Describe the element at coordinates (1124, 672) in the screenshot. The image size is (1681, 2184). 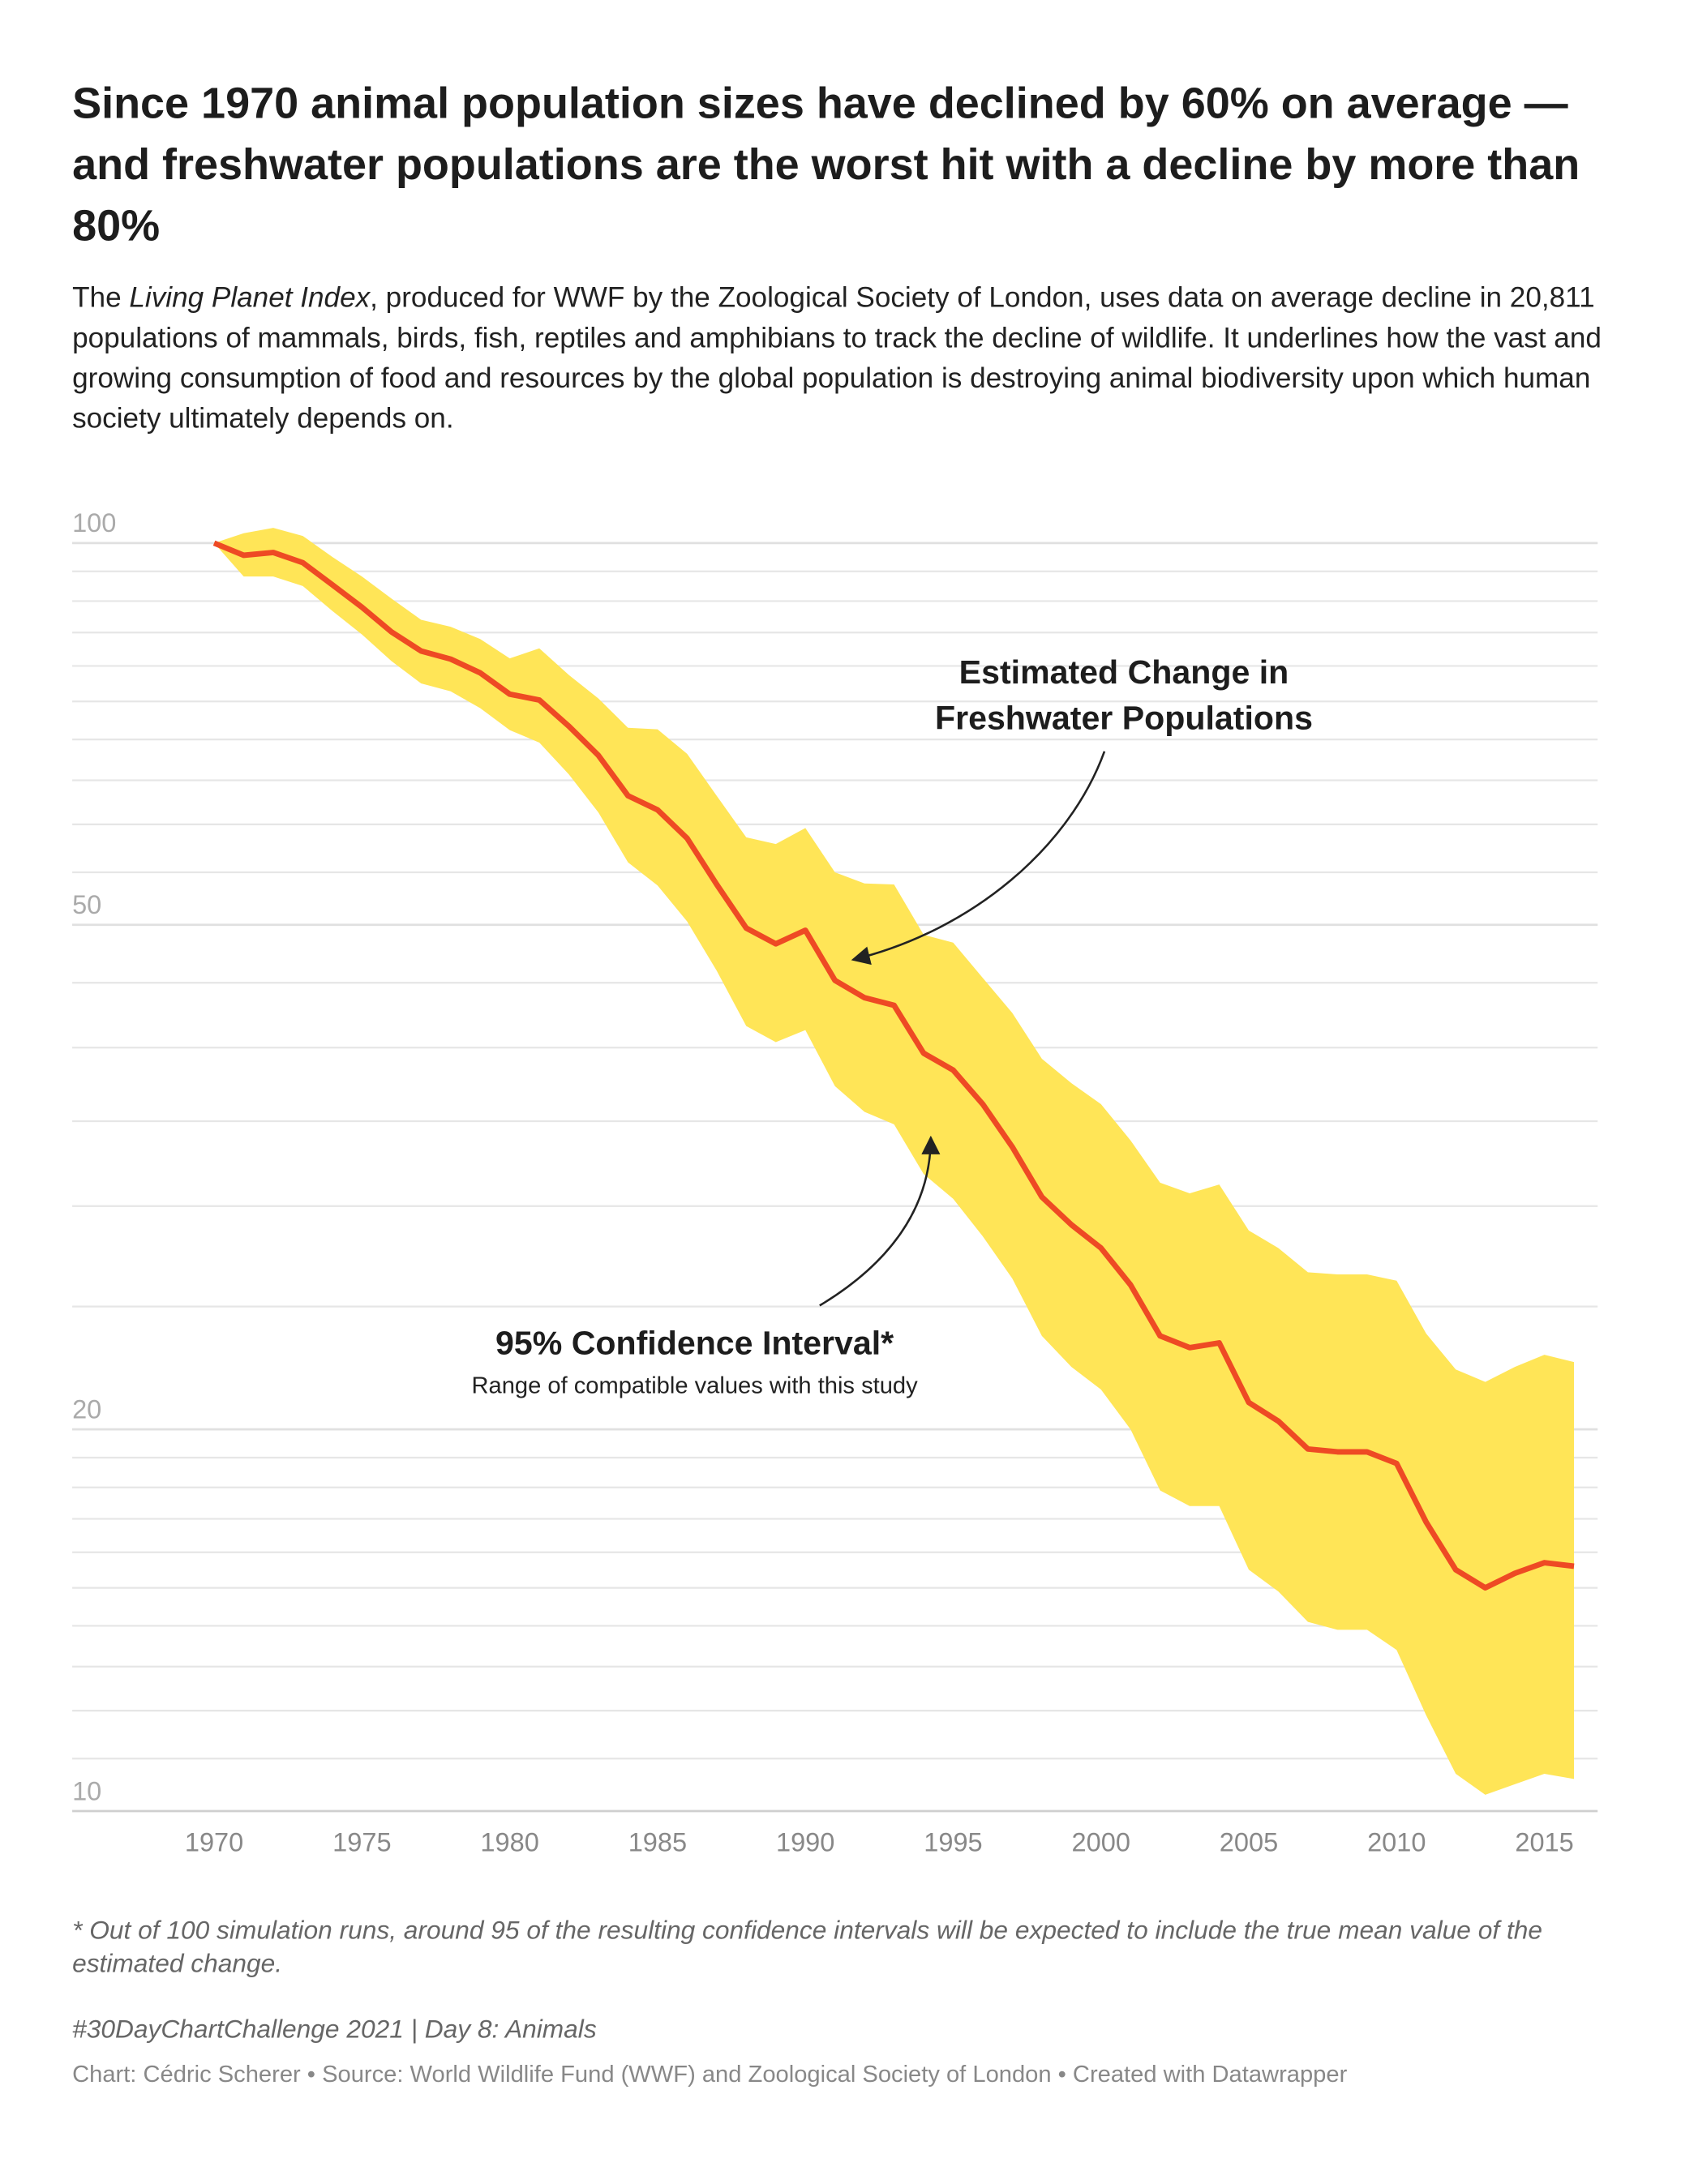
I see `annotation-title: Estimated Change in` at that location.